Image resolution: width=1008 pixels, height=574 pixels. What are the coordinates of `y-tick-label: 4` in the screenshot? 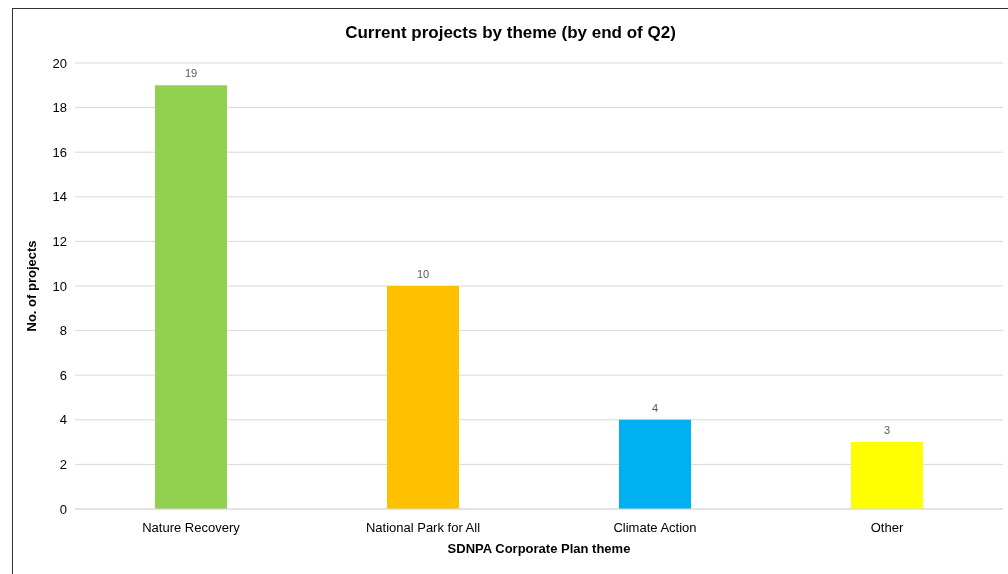 It's located at (63, 420).